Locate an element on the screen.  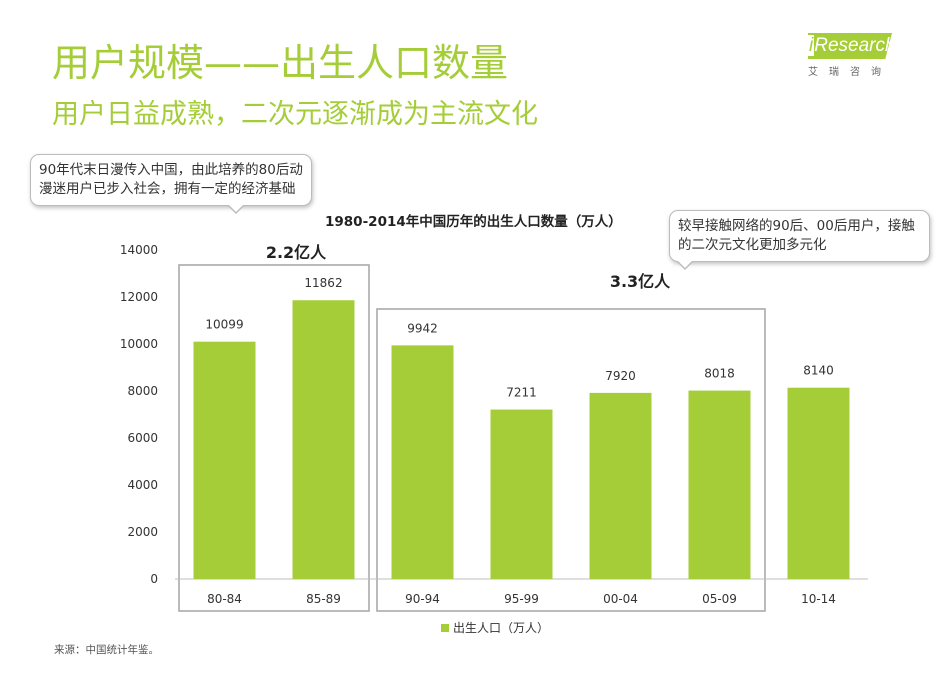
source-note: 来源：中国统计年鉴。 is located at coordinates (106, 649).